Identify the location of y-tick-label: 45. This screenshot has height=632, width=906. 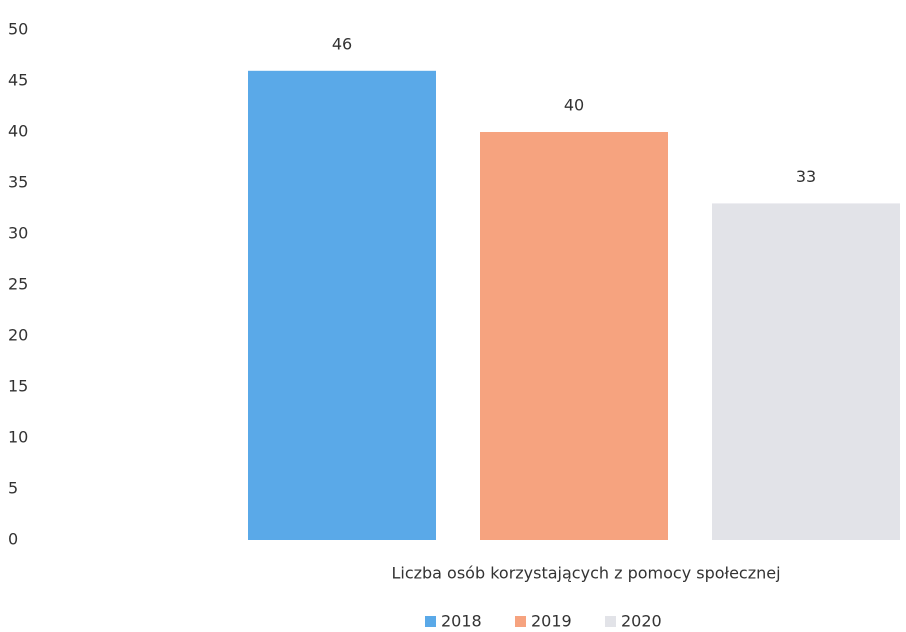
(18, 80).